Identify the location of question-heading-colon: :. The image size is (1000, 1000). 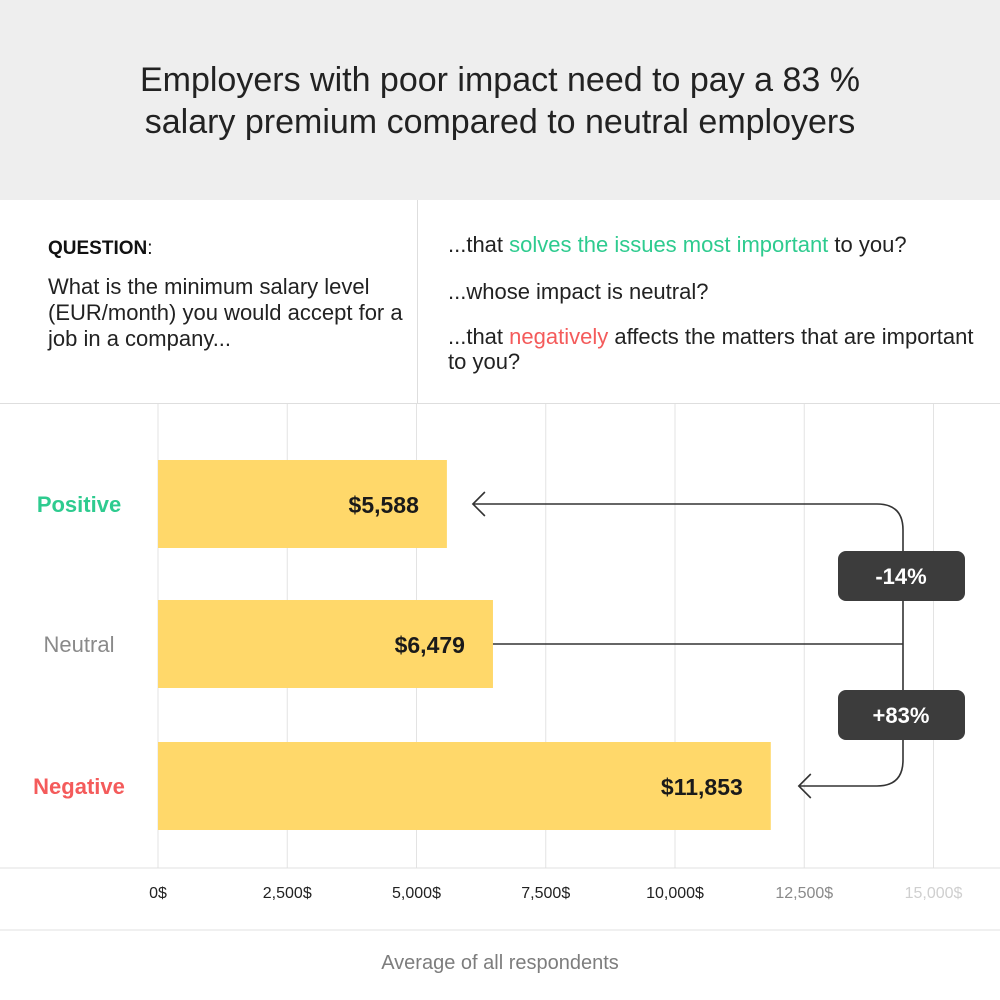
(150, 248).